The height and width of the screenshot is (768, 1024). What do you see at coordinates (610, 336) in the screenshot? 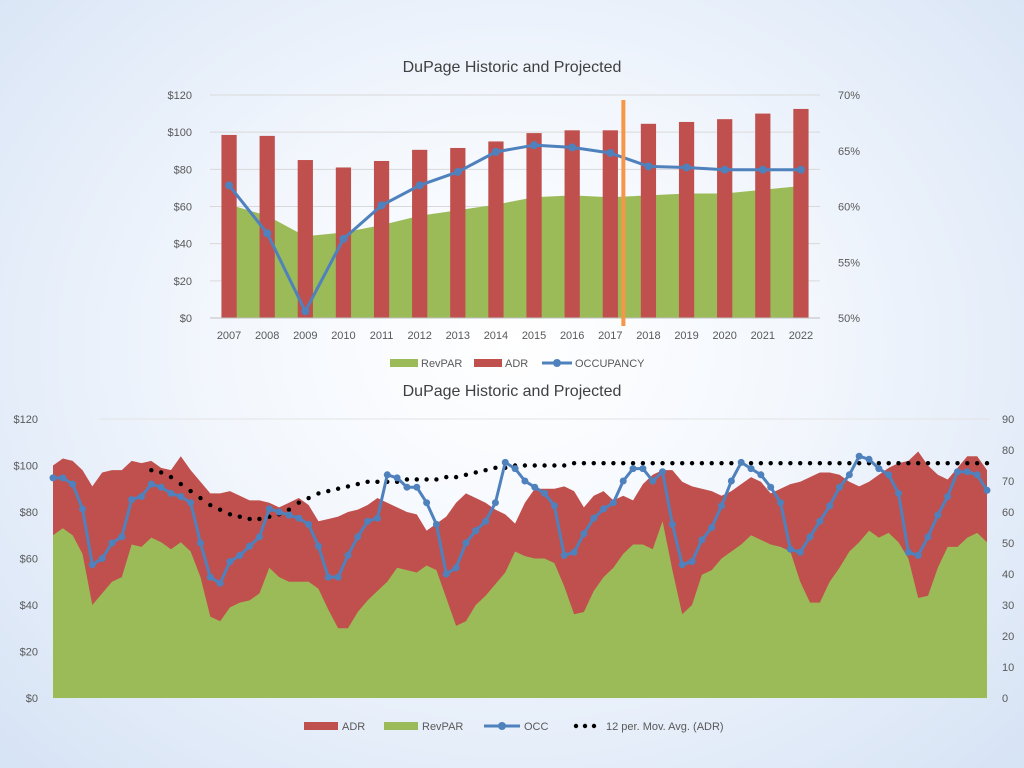
I see `x-tick-label: 2017` at bounding box center [610, 336].